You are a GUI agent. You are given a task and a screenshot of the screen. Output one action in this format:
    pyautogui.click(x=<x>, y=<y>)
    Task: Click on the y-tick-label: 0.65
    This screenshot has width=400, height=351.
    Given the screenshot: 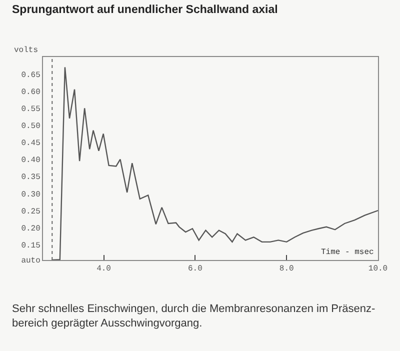 What is the action you would take?
    pyautogui.click(x=31, y=75)
    